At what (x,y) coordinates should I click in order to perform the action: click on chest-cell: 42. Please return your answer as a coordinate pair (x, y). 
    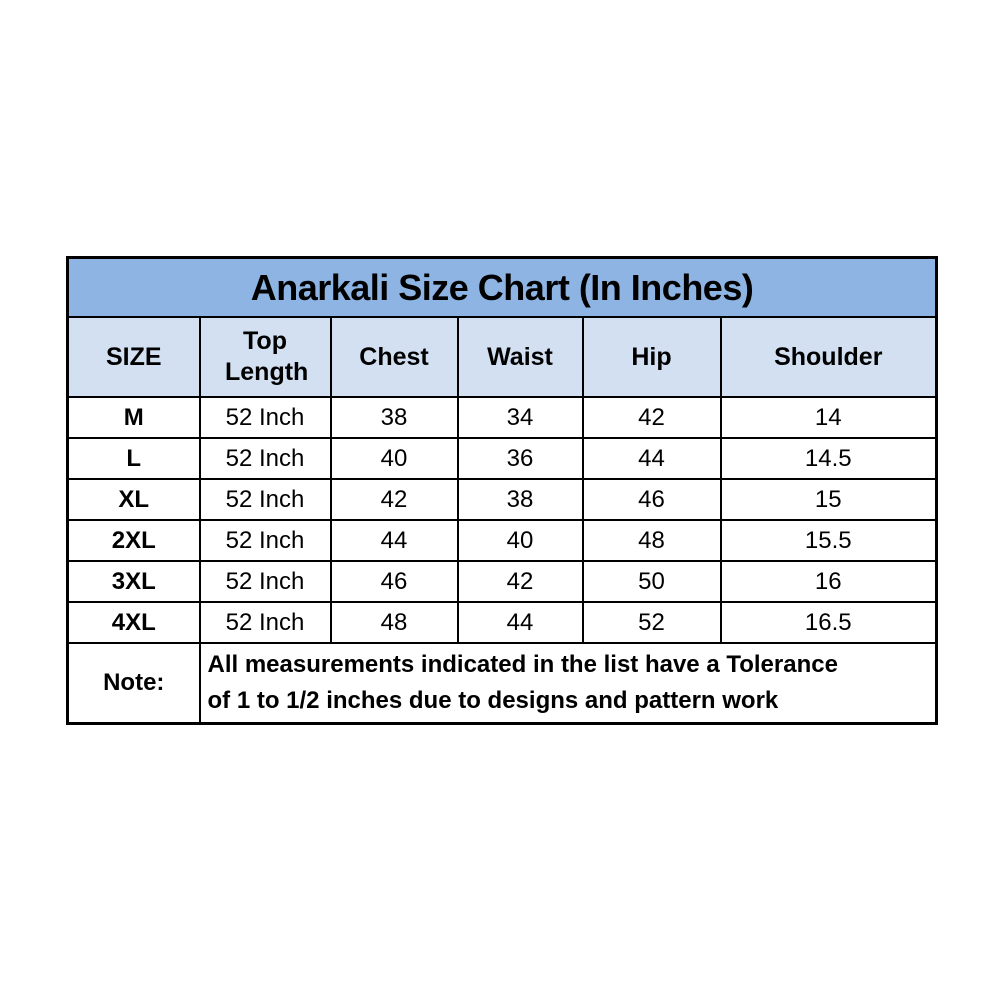
    Looking at the image, I should click on (394, 499).